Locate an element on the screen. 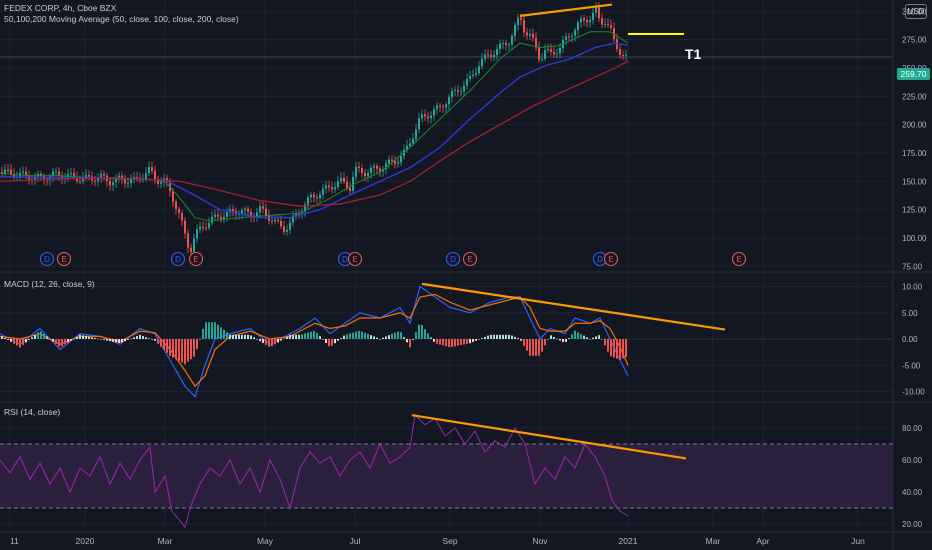  macd-trendline is located at coordinates (573, 306).